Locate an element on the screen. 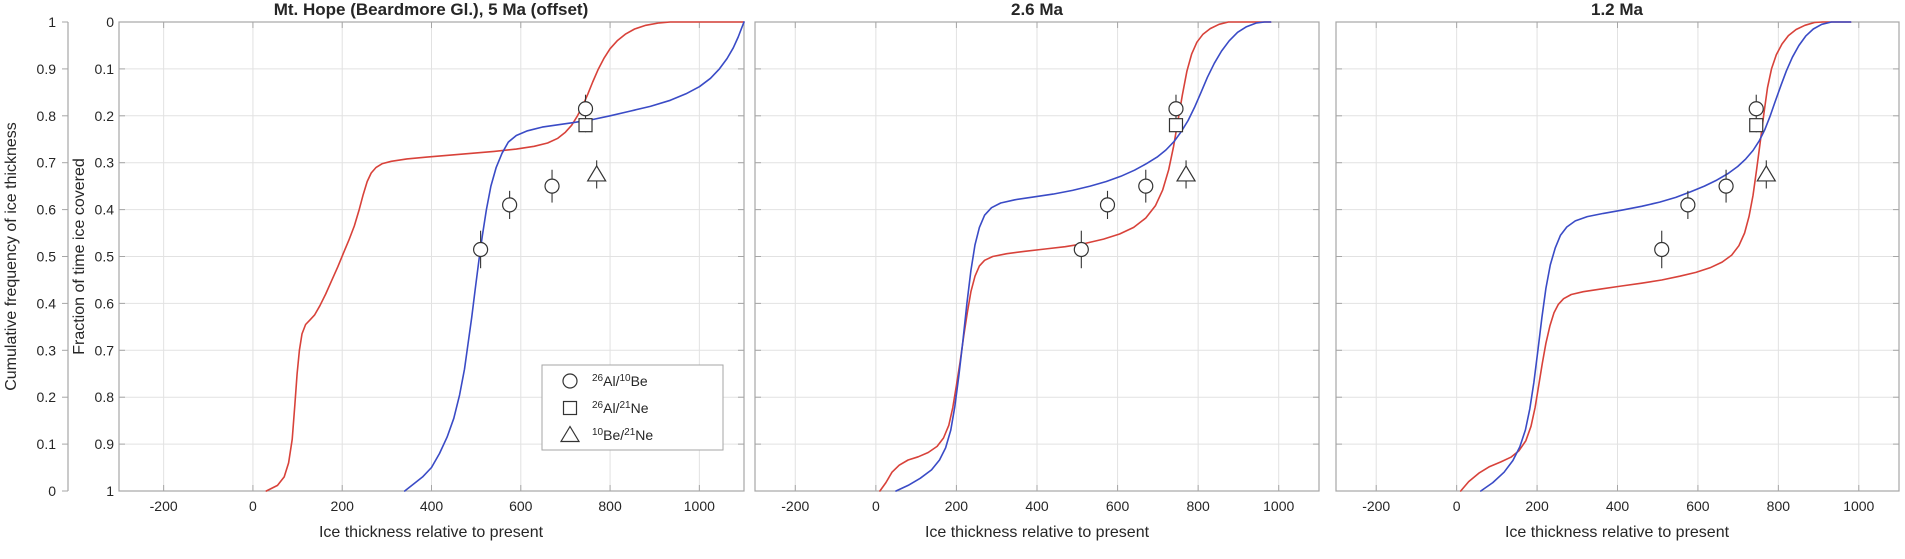 The image size is (1905, 559). panel-3-title: 1.2 Ma is located at coordinates (1617, 9).